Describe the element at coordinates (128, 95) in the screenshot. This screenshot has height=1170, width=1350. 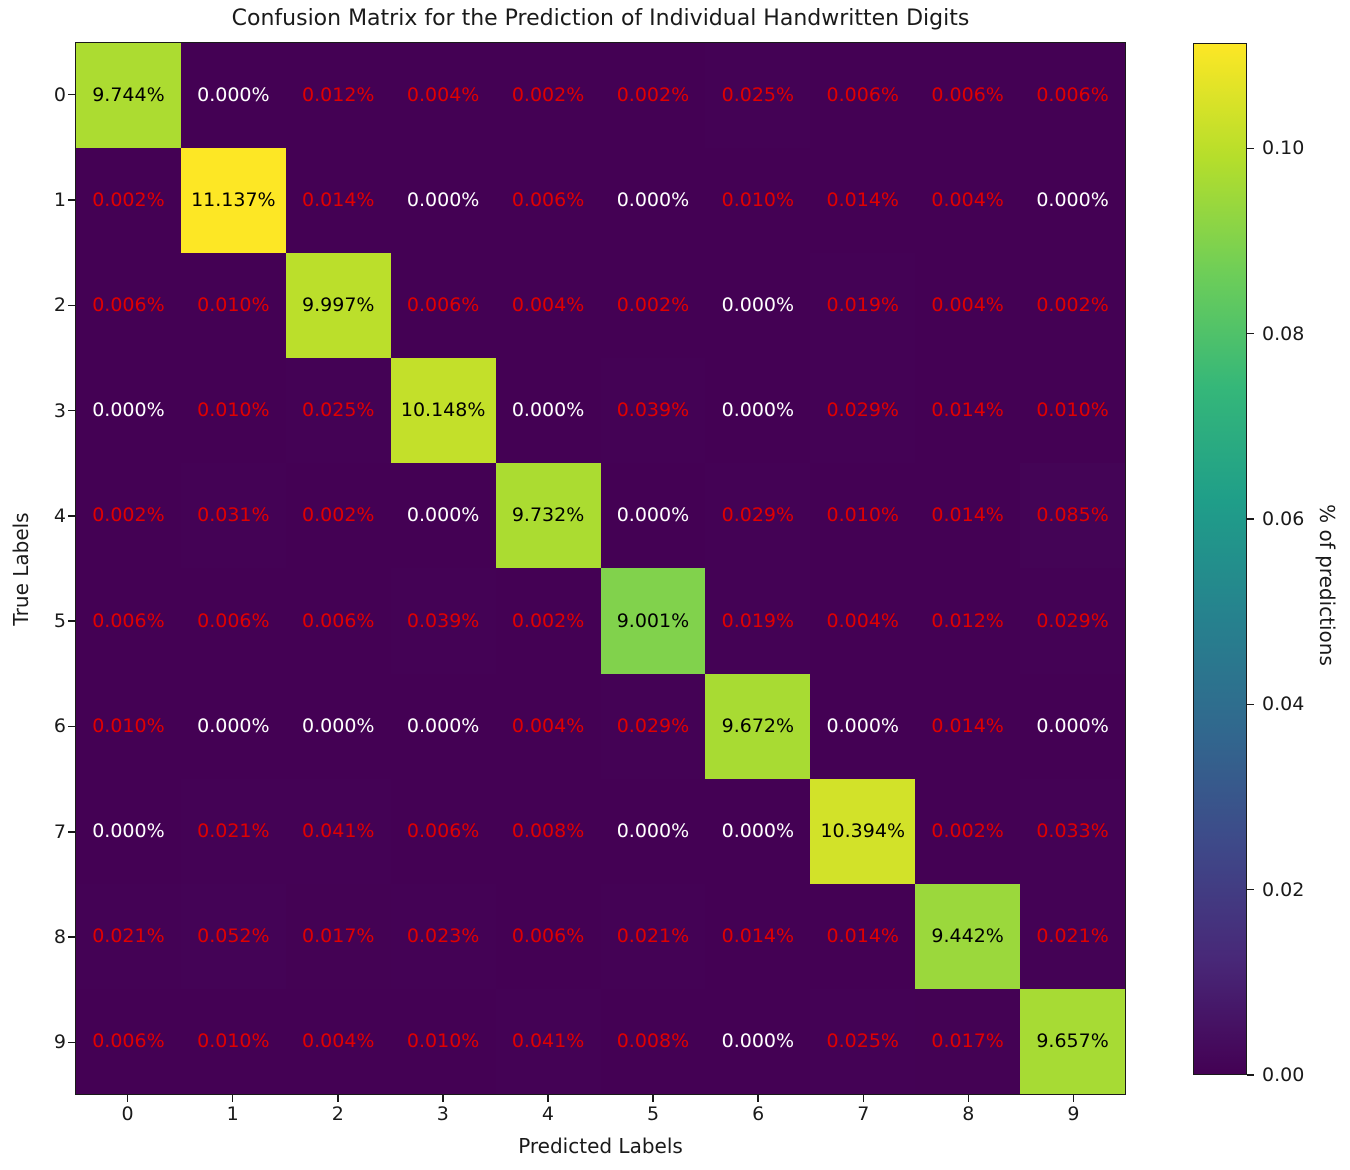
I see `cell-value: 9.744%` at that location.